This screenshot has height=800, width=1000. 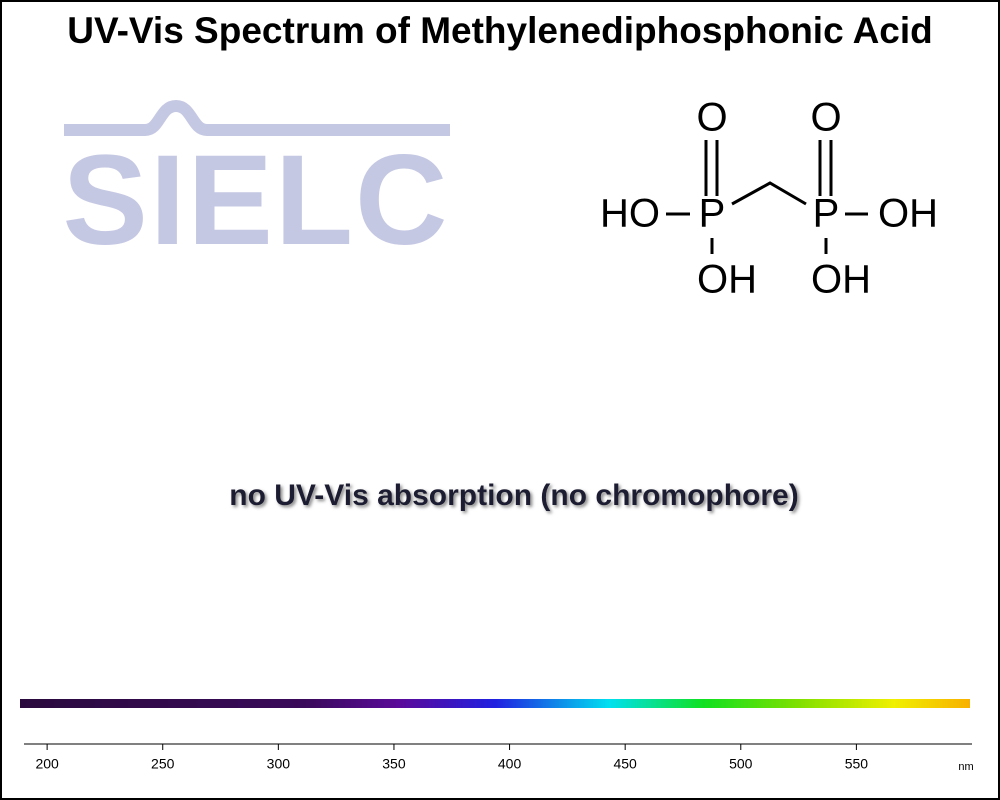 What do you see at coordinates (394, 764) in the screenshot?
I see `x-tick-label: 350` at bounding box center [394, 764].